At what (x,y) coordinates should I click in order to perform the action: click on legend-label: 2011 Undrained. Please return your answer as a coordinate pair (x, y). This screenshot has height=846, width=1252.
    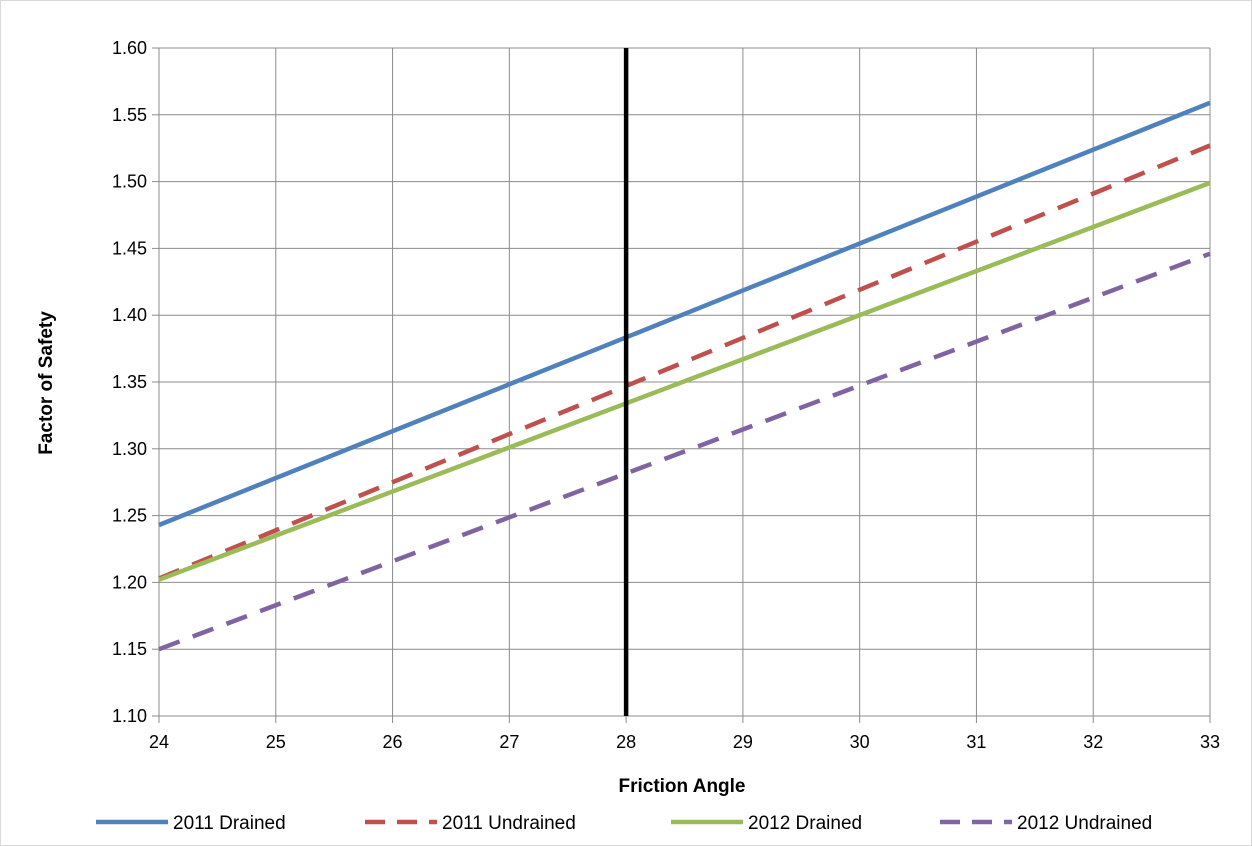
    Looking at the image, I should click on (509, 823).